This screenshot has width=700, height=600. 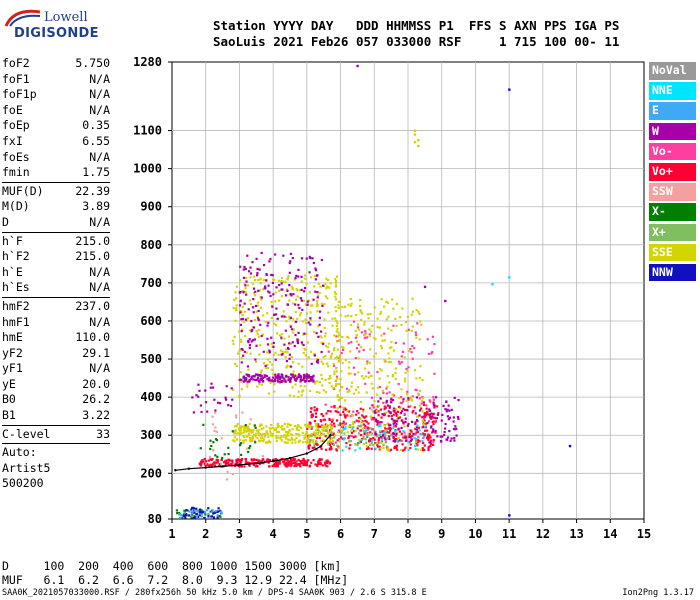 What do you see at coordinates (26, 433) in the screenshot?
I see `param-name: C-level` at bounding box center [26, 433].